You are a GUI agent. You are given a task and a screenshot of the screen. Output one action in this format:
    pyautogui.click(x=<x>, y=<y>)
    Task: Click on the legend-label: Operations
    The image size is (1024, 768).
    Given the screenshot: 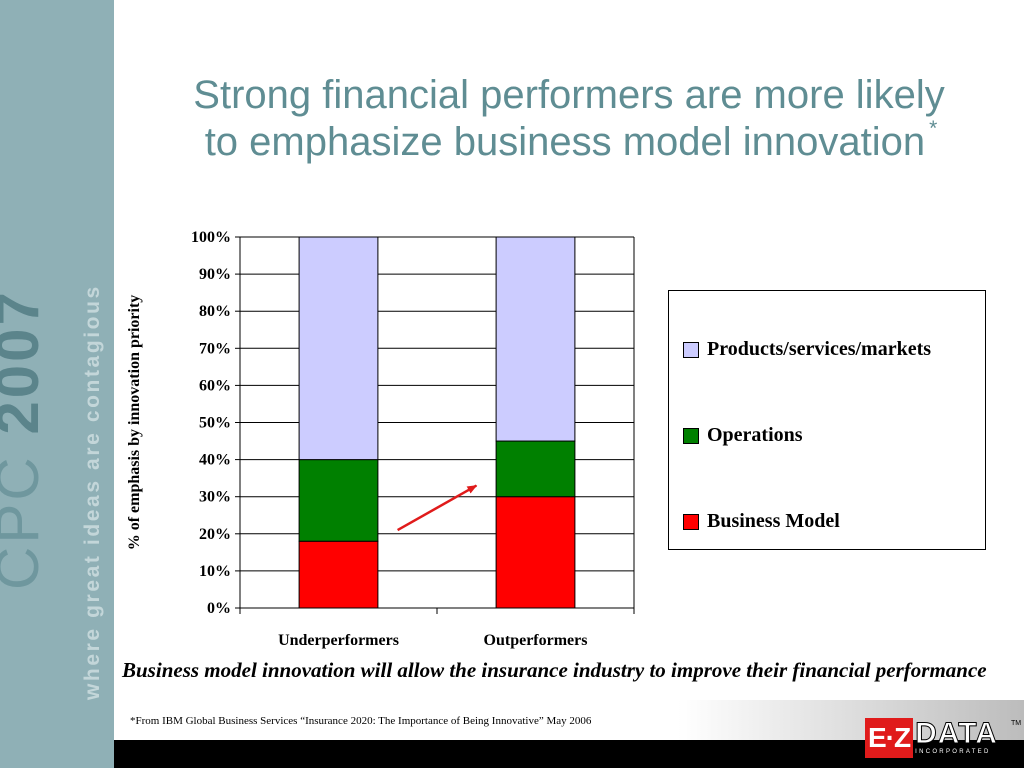 What is the action you would take?
    pyautogui.click(x=755, y=435)
    